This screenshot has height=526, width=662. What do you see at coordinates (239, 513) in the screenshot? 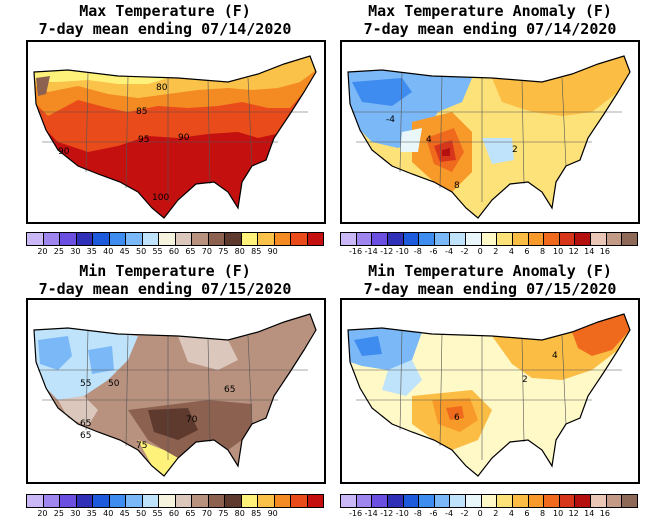
I see `colorbar-tick-label: 80` at bounding box center [239, 513].